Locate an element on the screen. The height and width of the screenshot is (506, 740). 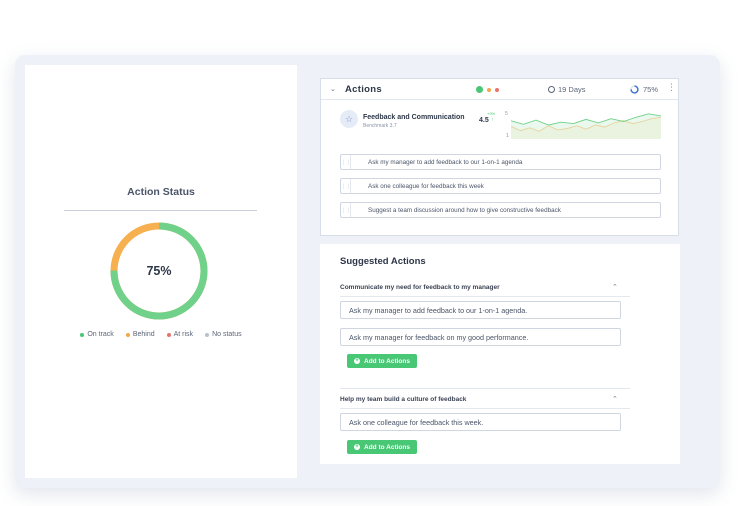
progress-donut-chart is located at coordinates (159, 271).